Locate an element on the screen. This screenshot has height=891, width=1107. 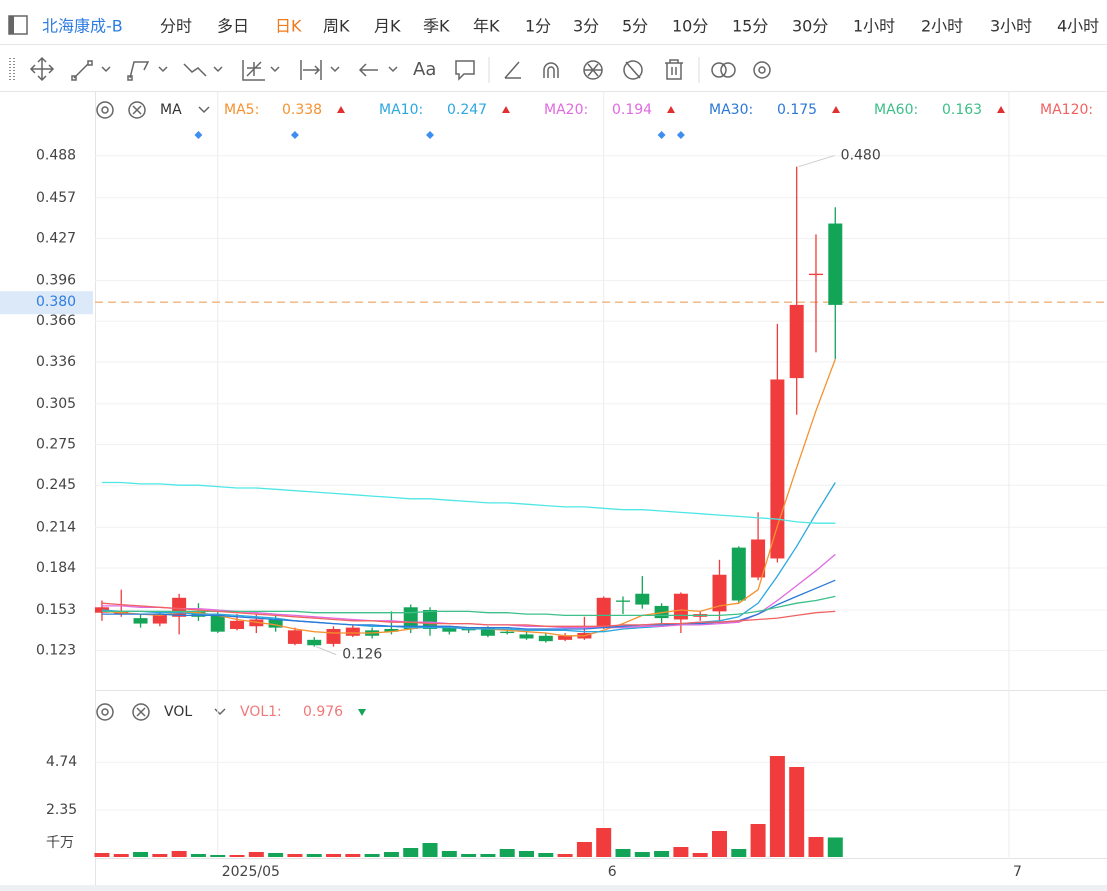
close-x is located at coordinates (141, 712).